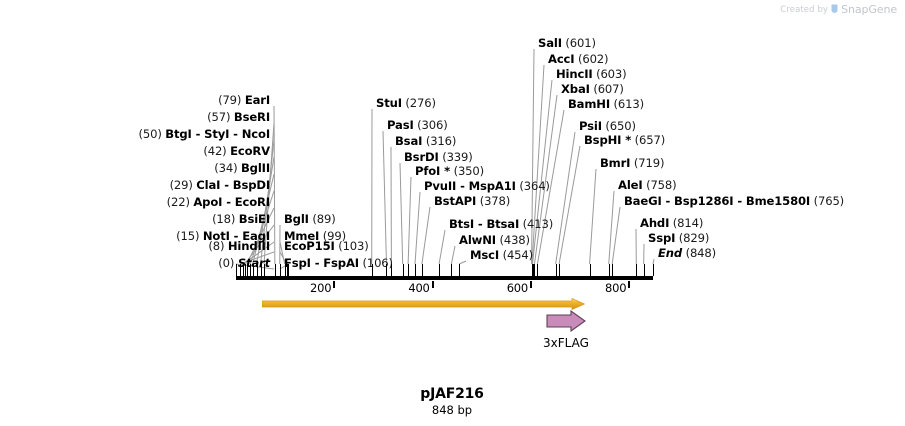  I want to click on restriction-site-label: BaeGI - Bsp1286I - Bme1580I (765), so click(734, 201).